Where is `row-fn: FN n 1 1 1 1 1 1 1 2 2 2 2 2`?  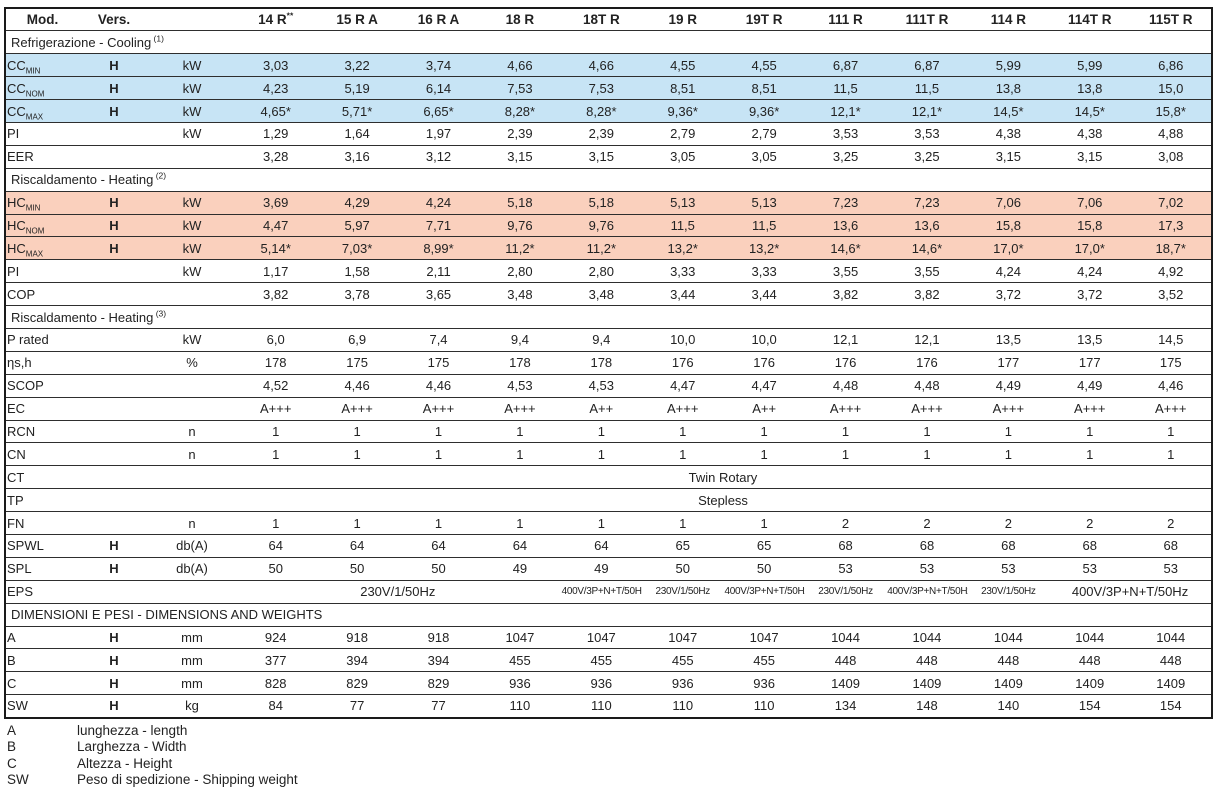 row-fn: FN n 1 1 1 1 1 1 1 2 2 2 2 2 is located at coordinates (608, 523).